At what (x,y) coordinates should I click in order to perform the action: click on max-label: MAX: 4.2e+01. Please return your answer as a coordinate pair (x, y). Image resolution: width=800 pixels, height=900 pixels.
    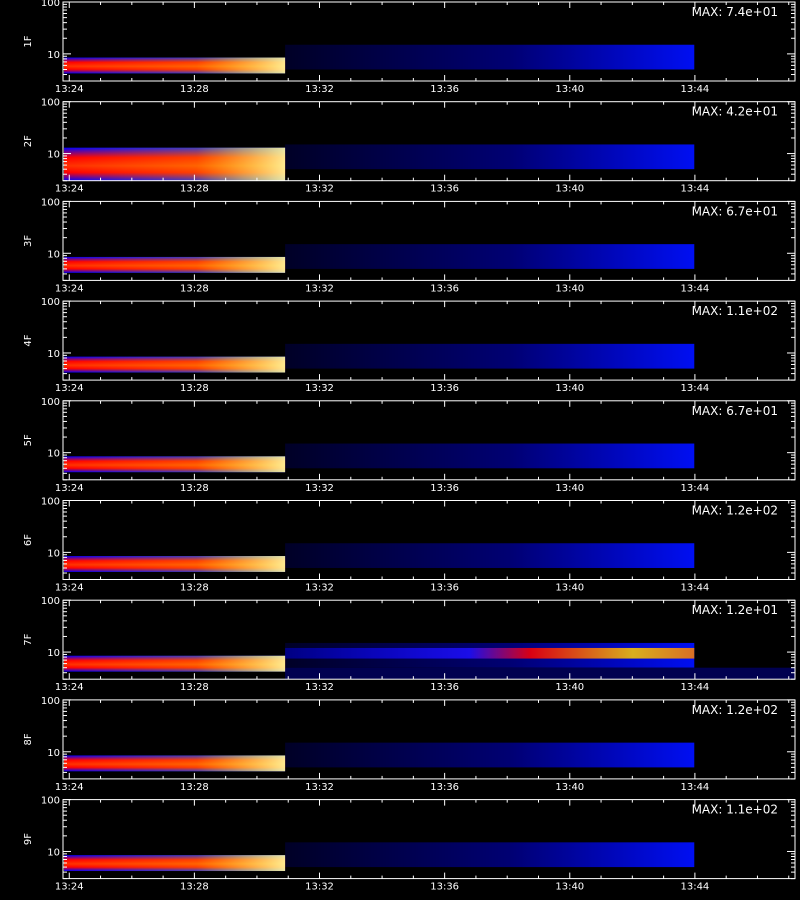
    Looking at the image, I should click on (735, 112).